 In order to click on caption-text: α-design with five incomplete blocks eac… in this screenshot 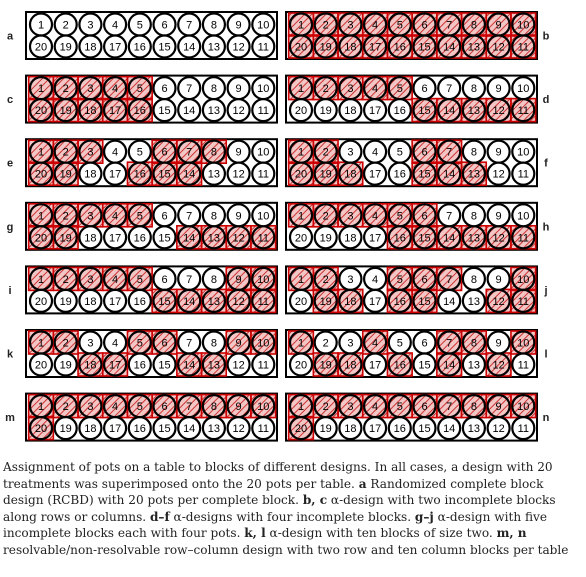, I will do `click(275, 525)`.